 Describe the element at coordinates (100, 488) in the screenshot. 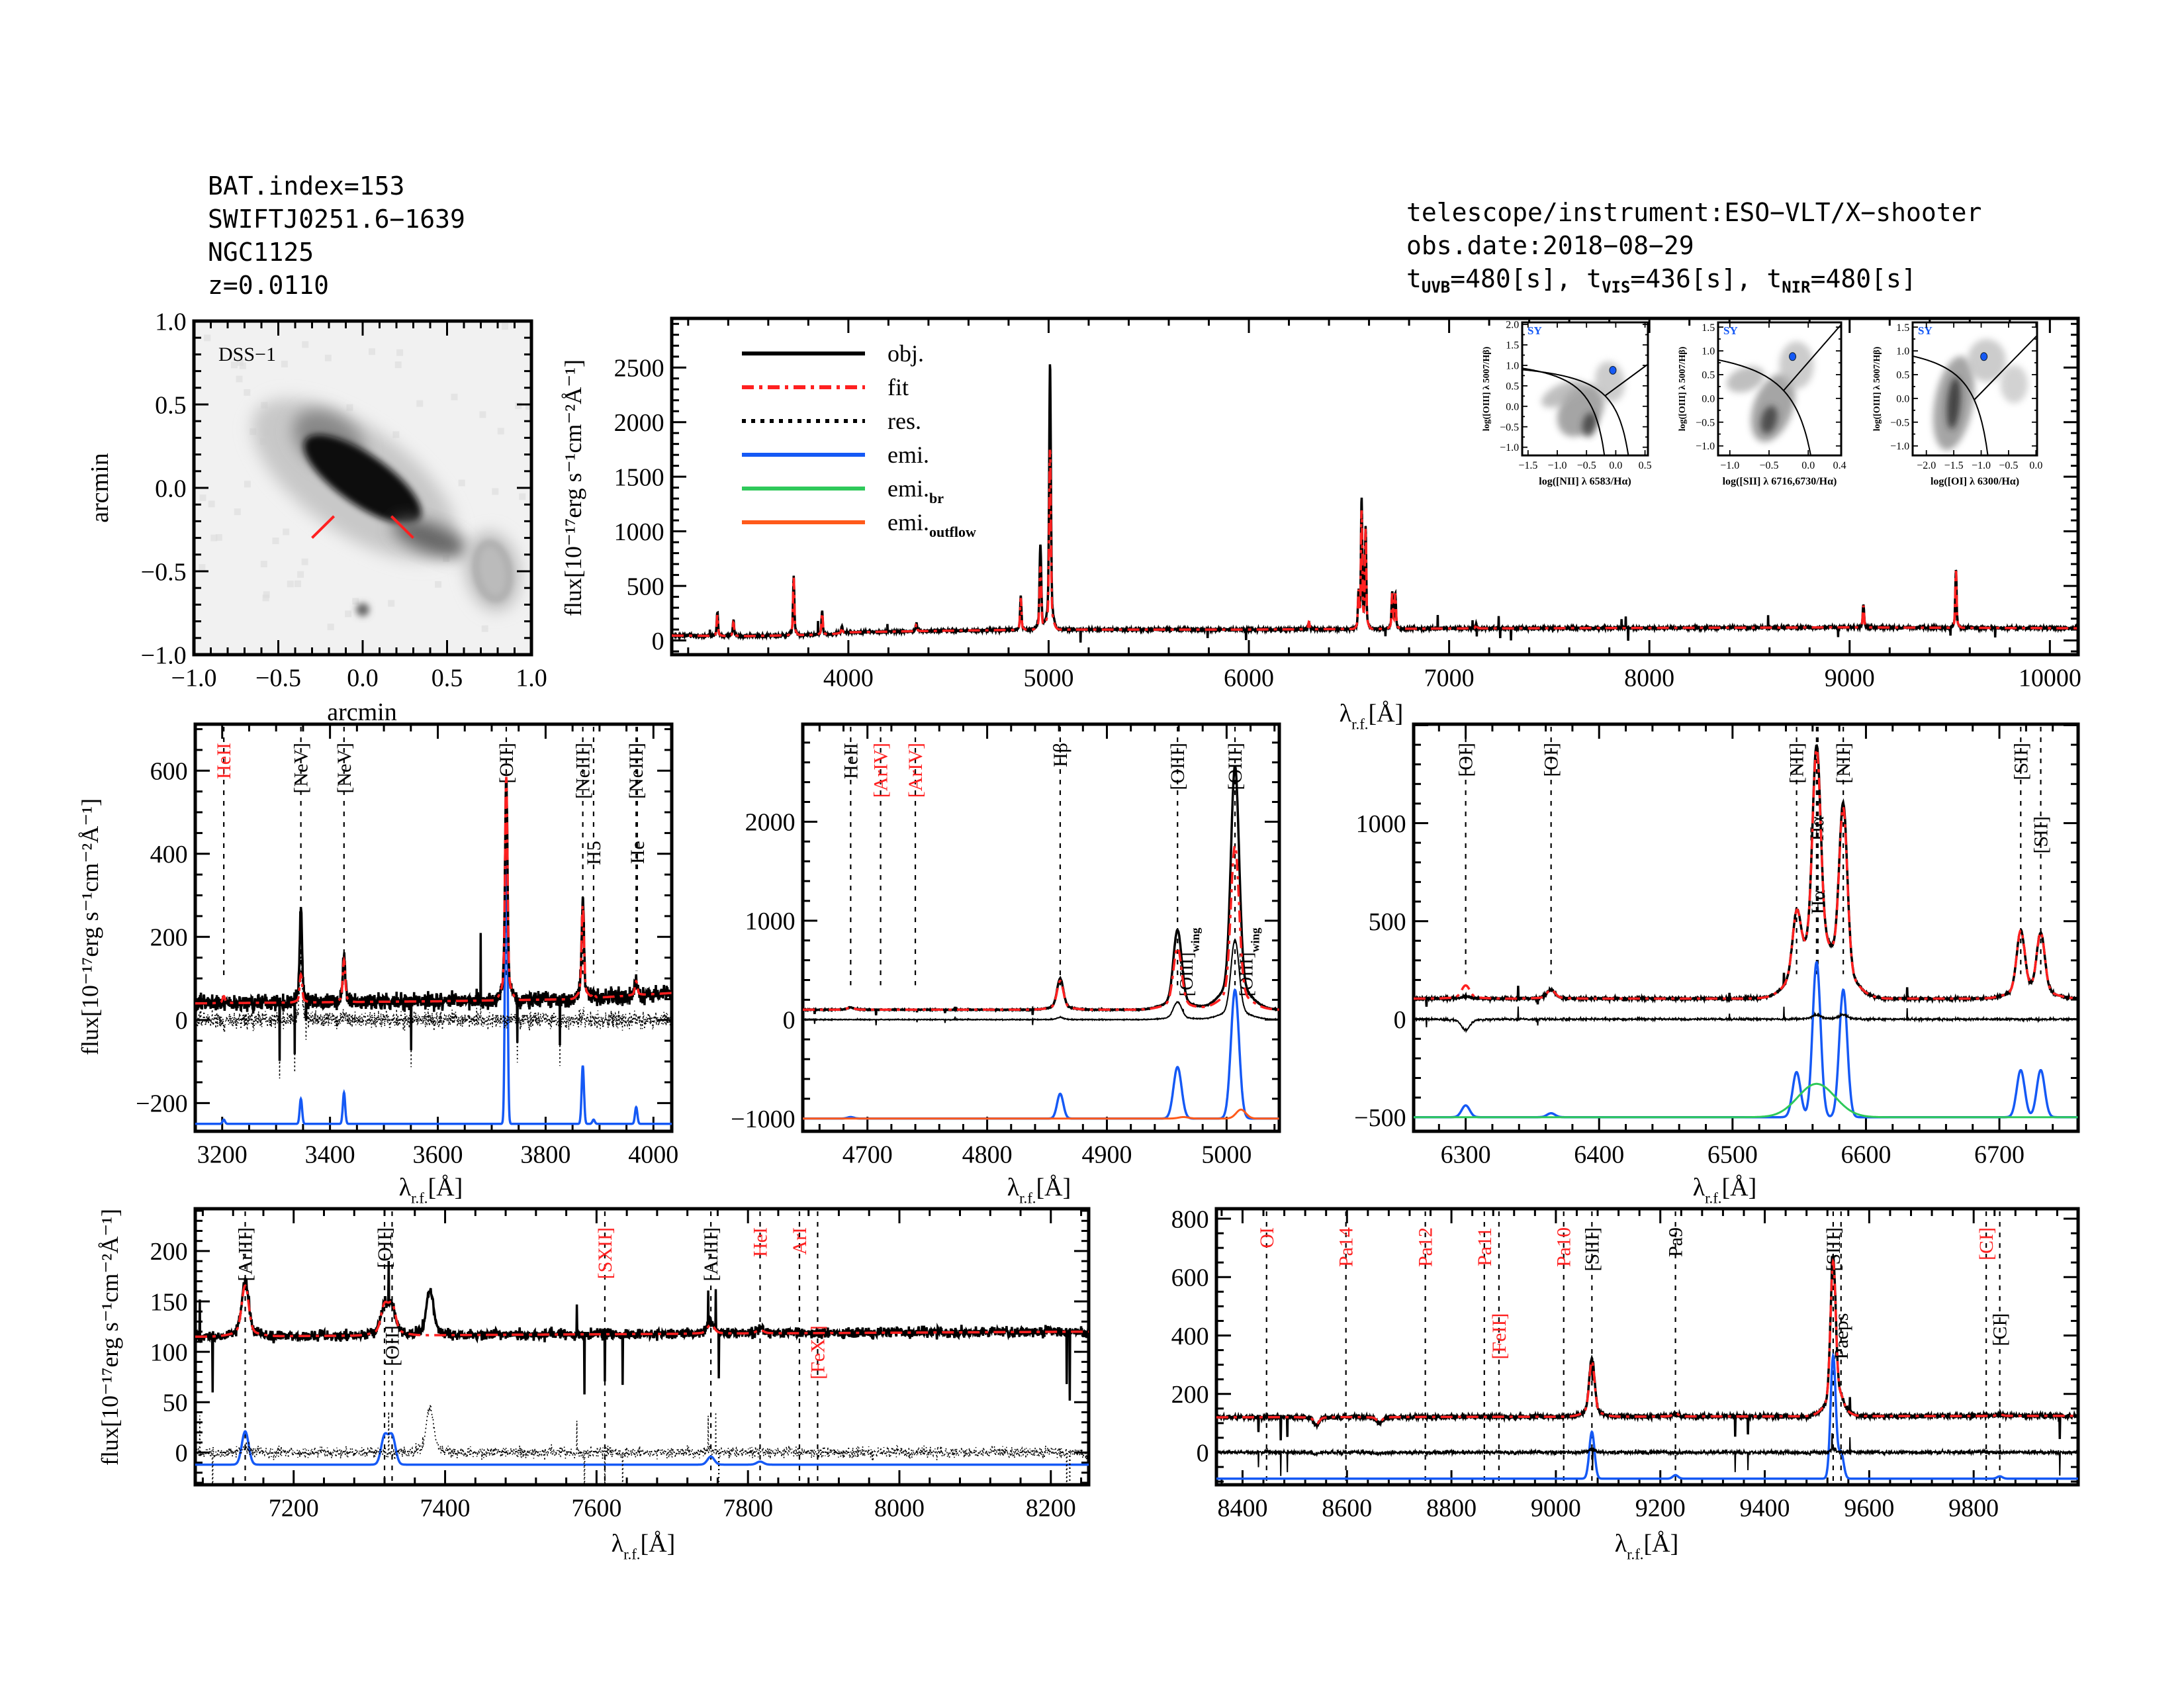

I see `dss-y-axis-label: arcmin` at that location.